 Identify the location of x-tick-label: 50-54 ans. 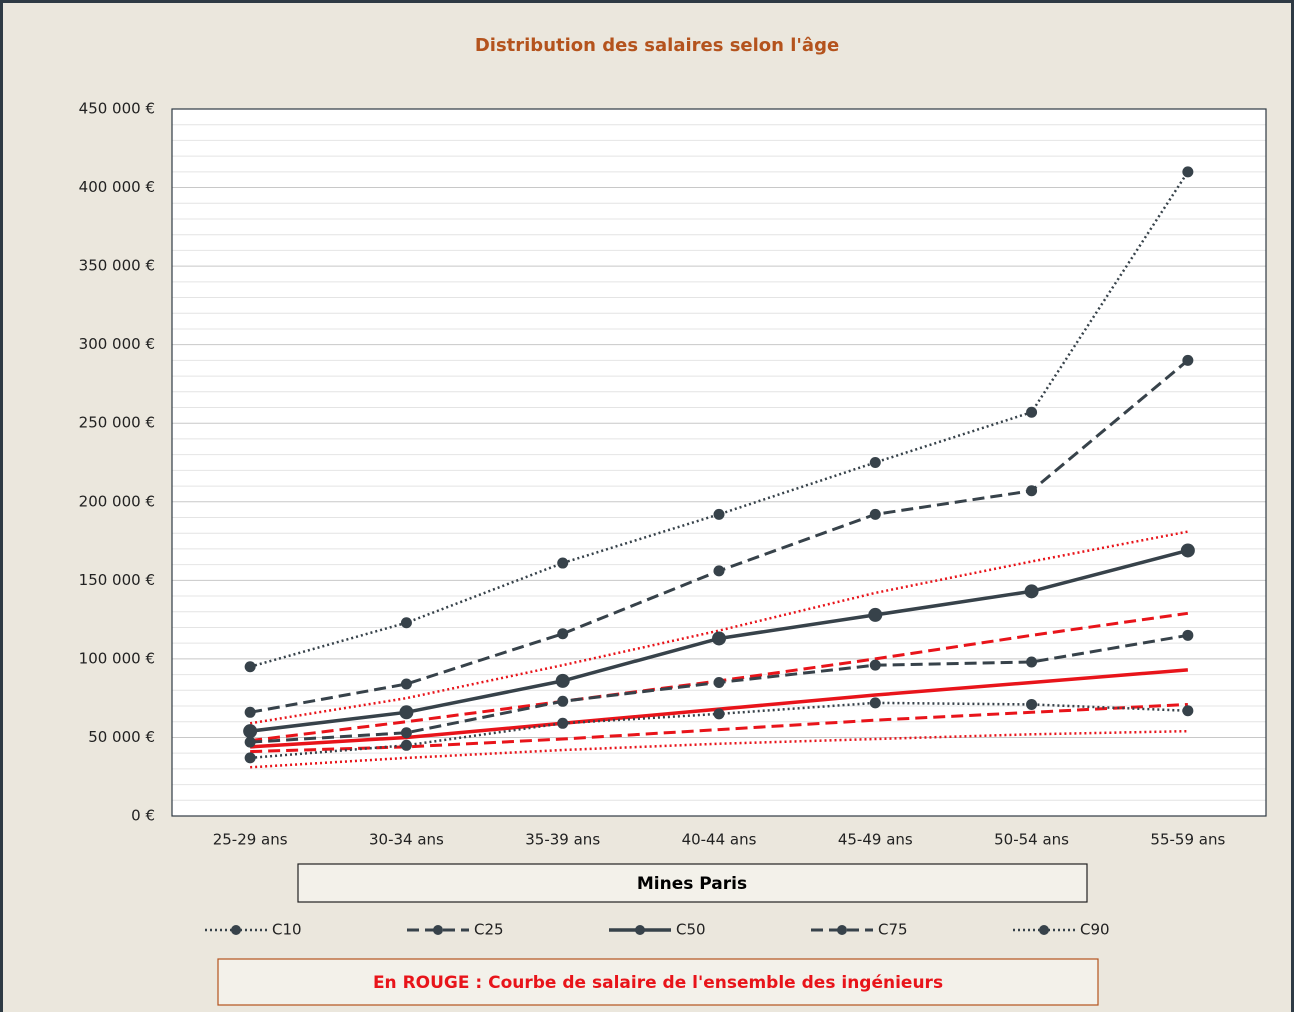
(1031, 840).